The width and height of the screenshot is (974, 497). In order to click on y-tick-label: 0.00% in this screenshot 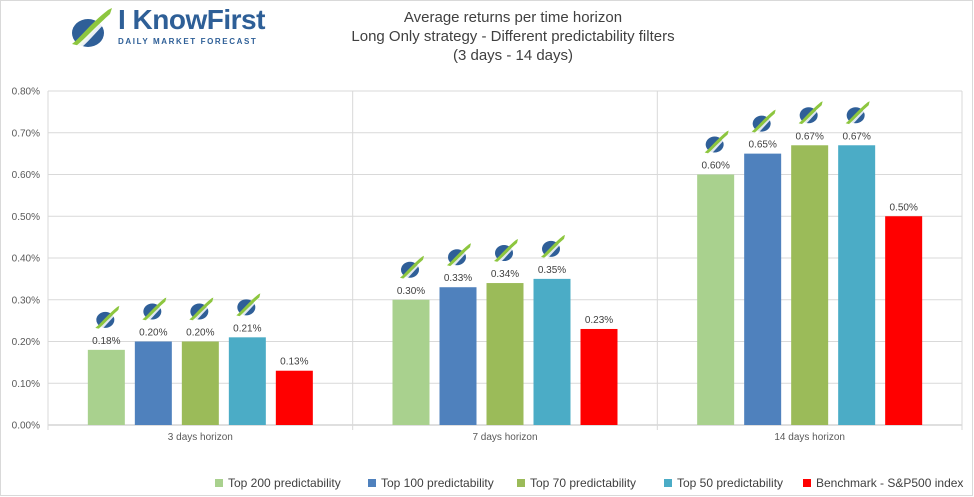, I will do `click(26, 426)`.